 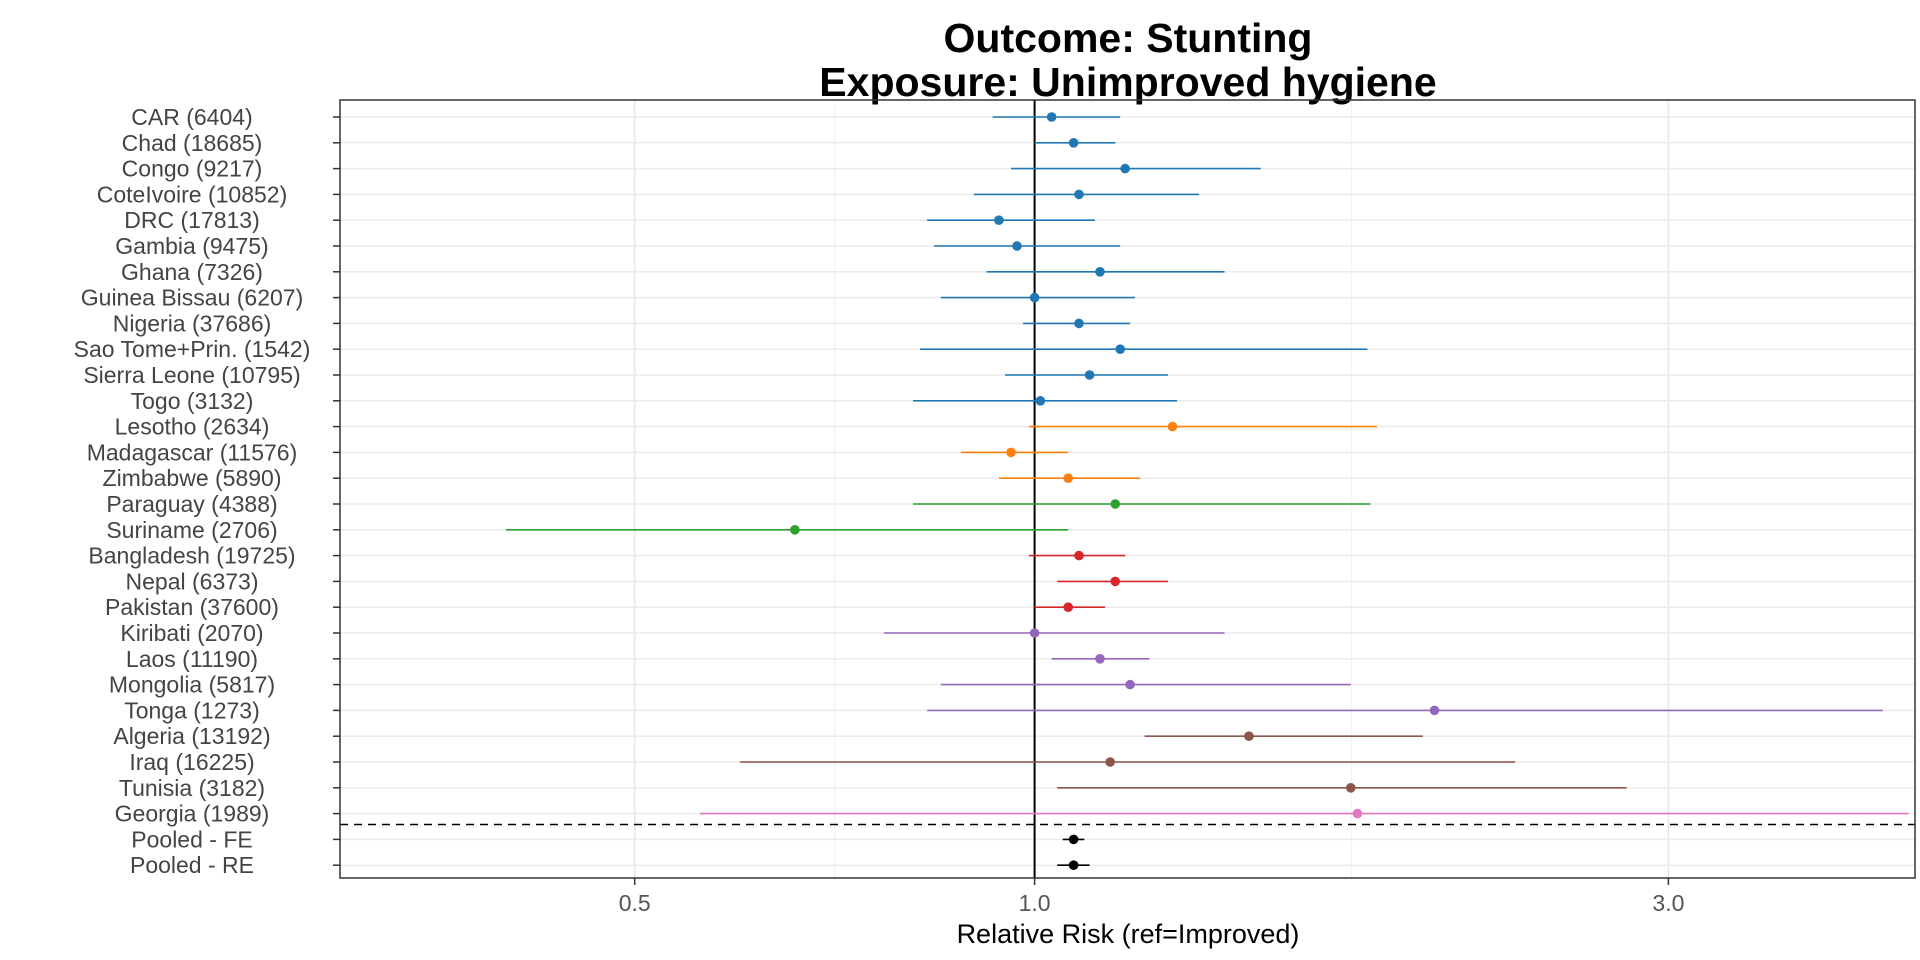 What do you see at coordinates (1668, 903) in the screenshot?
I see `x-tick-label: 3.0` at bounding box center [1668, 903].